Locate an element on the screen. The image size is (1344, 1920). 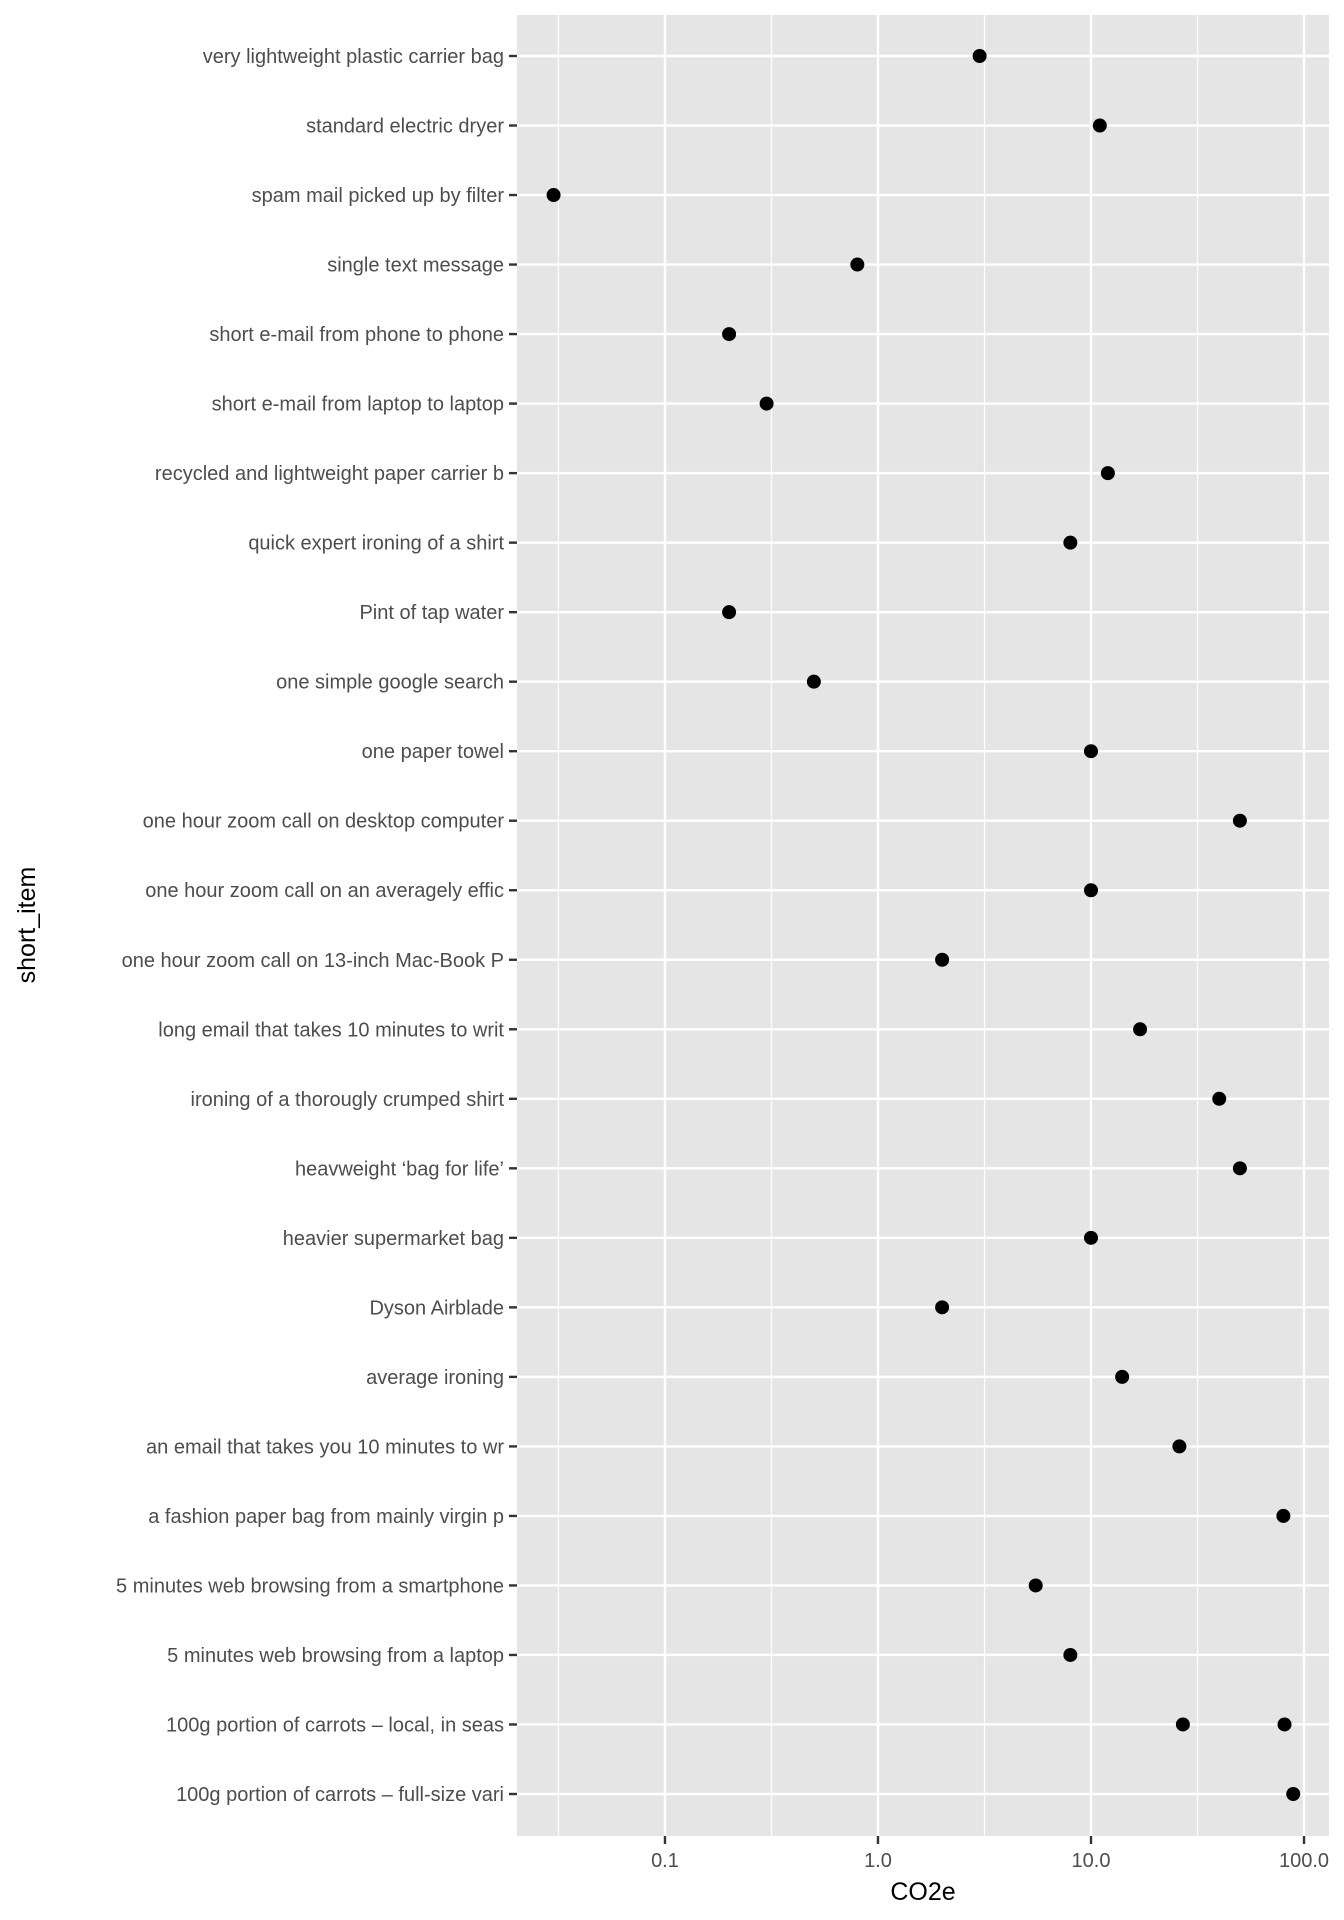
y-tick-label: standard electric dryer is located at coordinates (405, 127).